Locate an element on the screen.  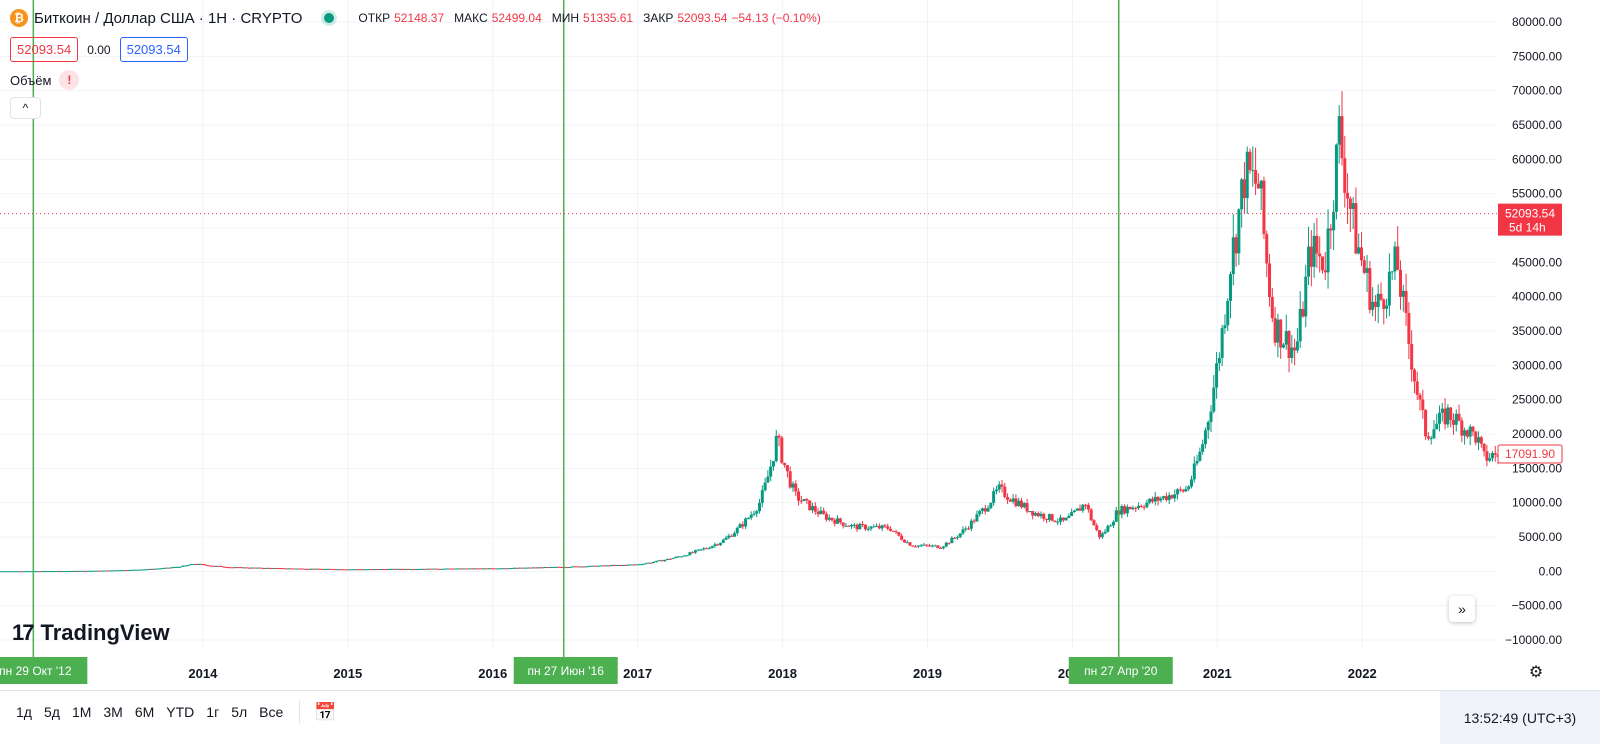
range-1y: 1г is located at coordinates (213, 712).